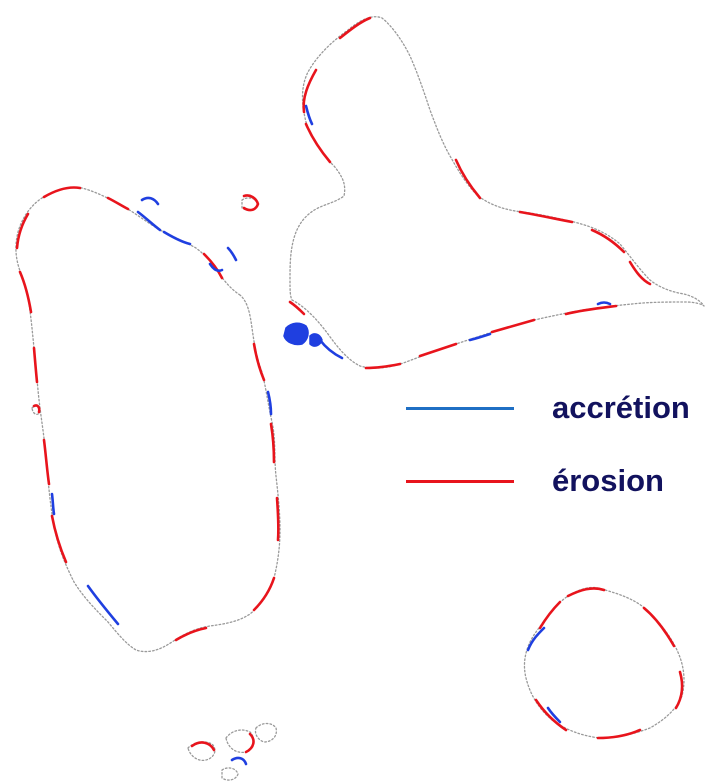  What do you see at coordinates (460, 408) in the screenshot?
I see `legend-swatch-accretion` at bounding box center [460, 408].